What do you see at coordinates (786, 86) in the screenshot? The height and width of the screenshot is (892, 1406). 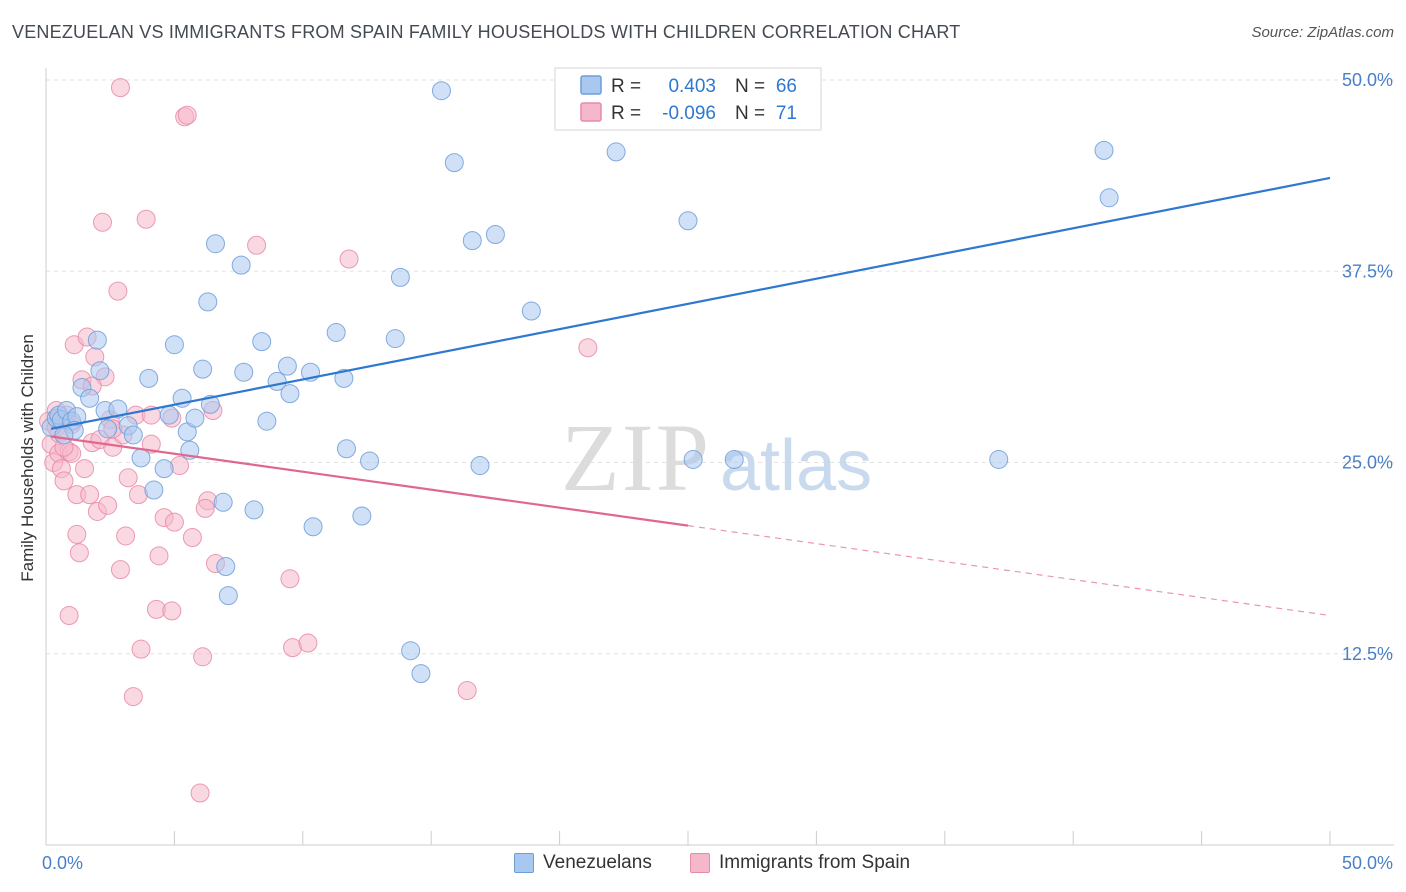 I see `legend-n-value-0: 66` at bounding box center [786, 86].